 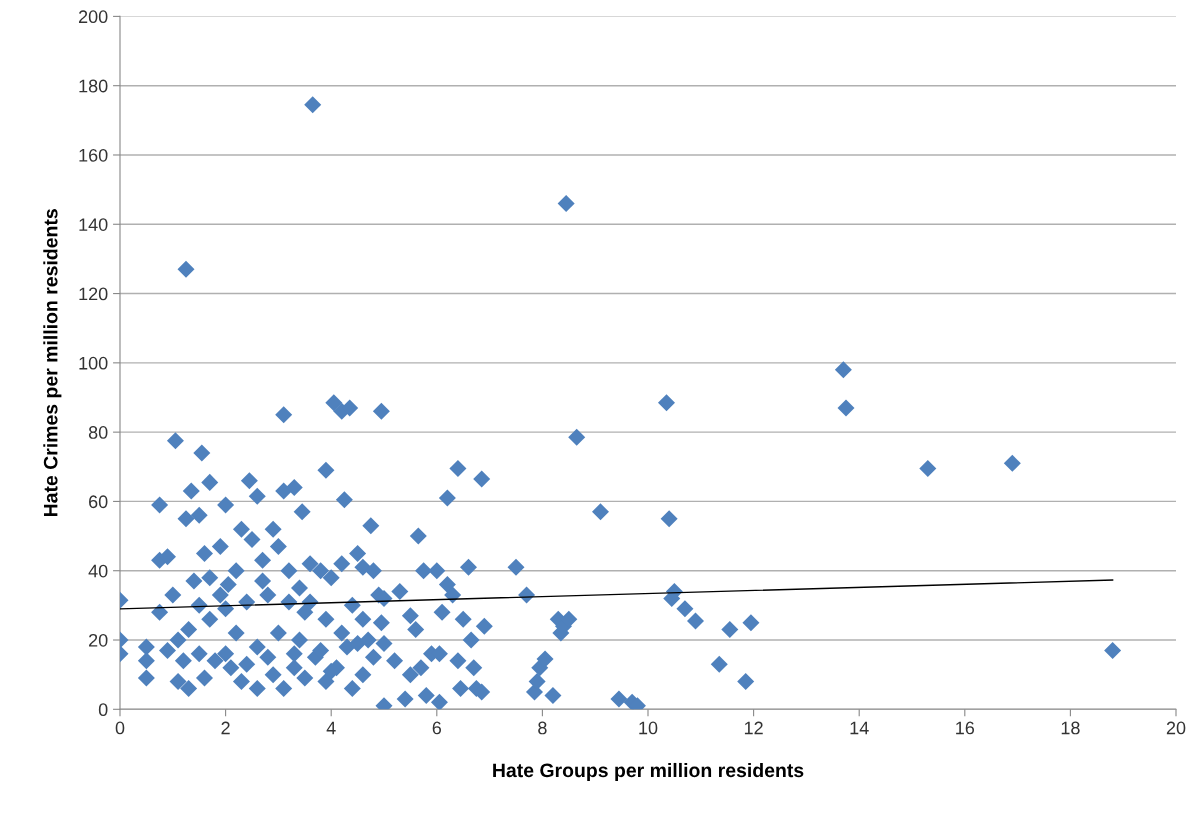 I want to click on x-axis-title: Hate Groups per million residents, so click(x=648, y=772).